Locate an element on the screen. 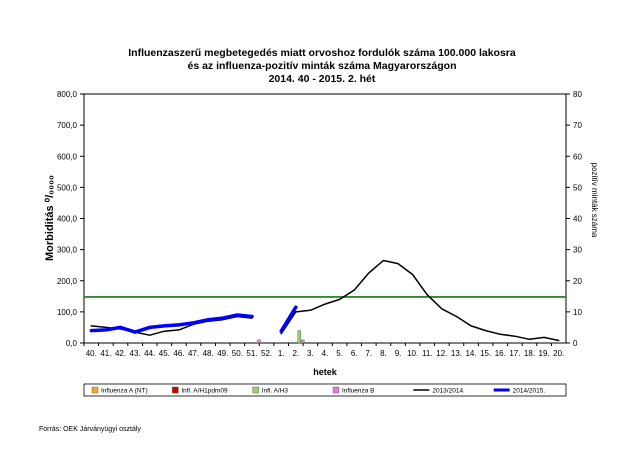 The height and width of the screenshot is (452, 640). x-tick-label: 13. is located at coordinates (456, 353).